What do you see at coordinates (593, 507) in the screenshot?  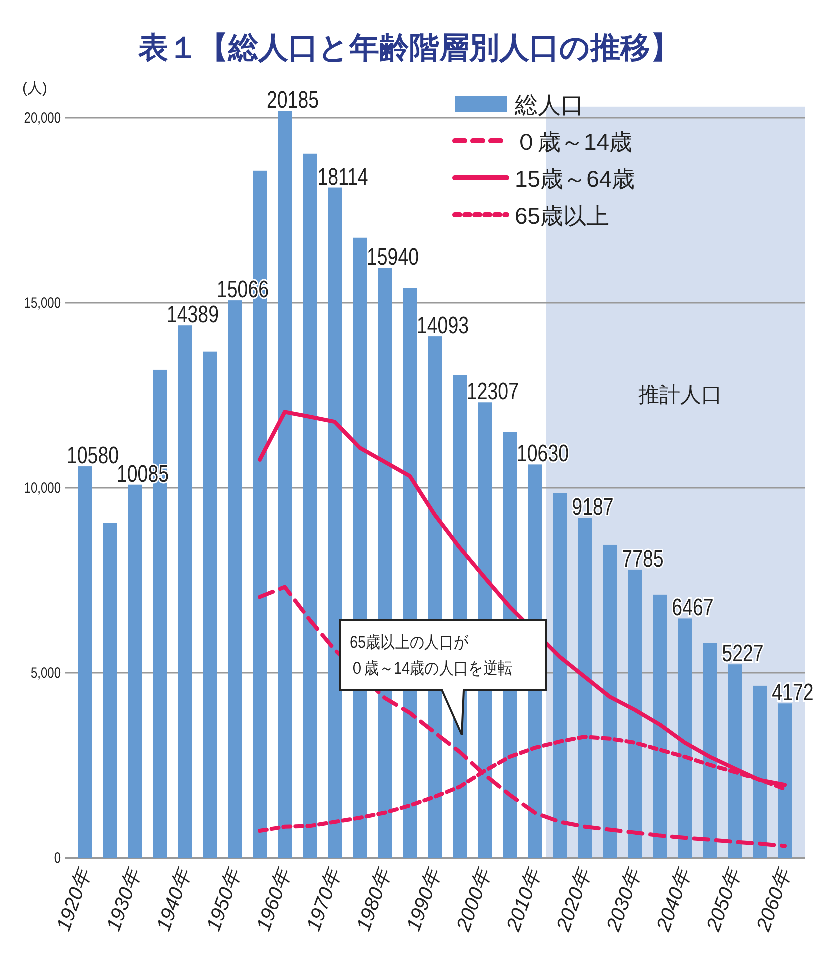 I see `data-label: 9187` at bounding box center [593, 507].